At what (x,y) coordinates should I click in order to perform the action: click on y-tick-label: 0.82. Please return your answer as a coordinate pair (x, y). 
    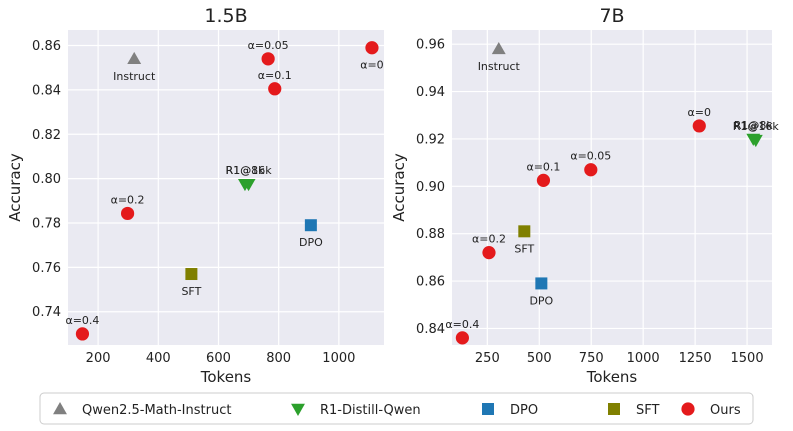
    Looking at the image, I should click on (46, 135).